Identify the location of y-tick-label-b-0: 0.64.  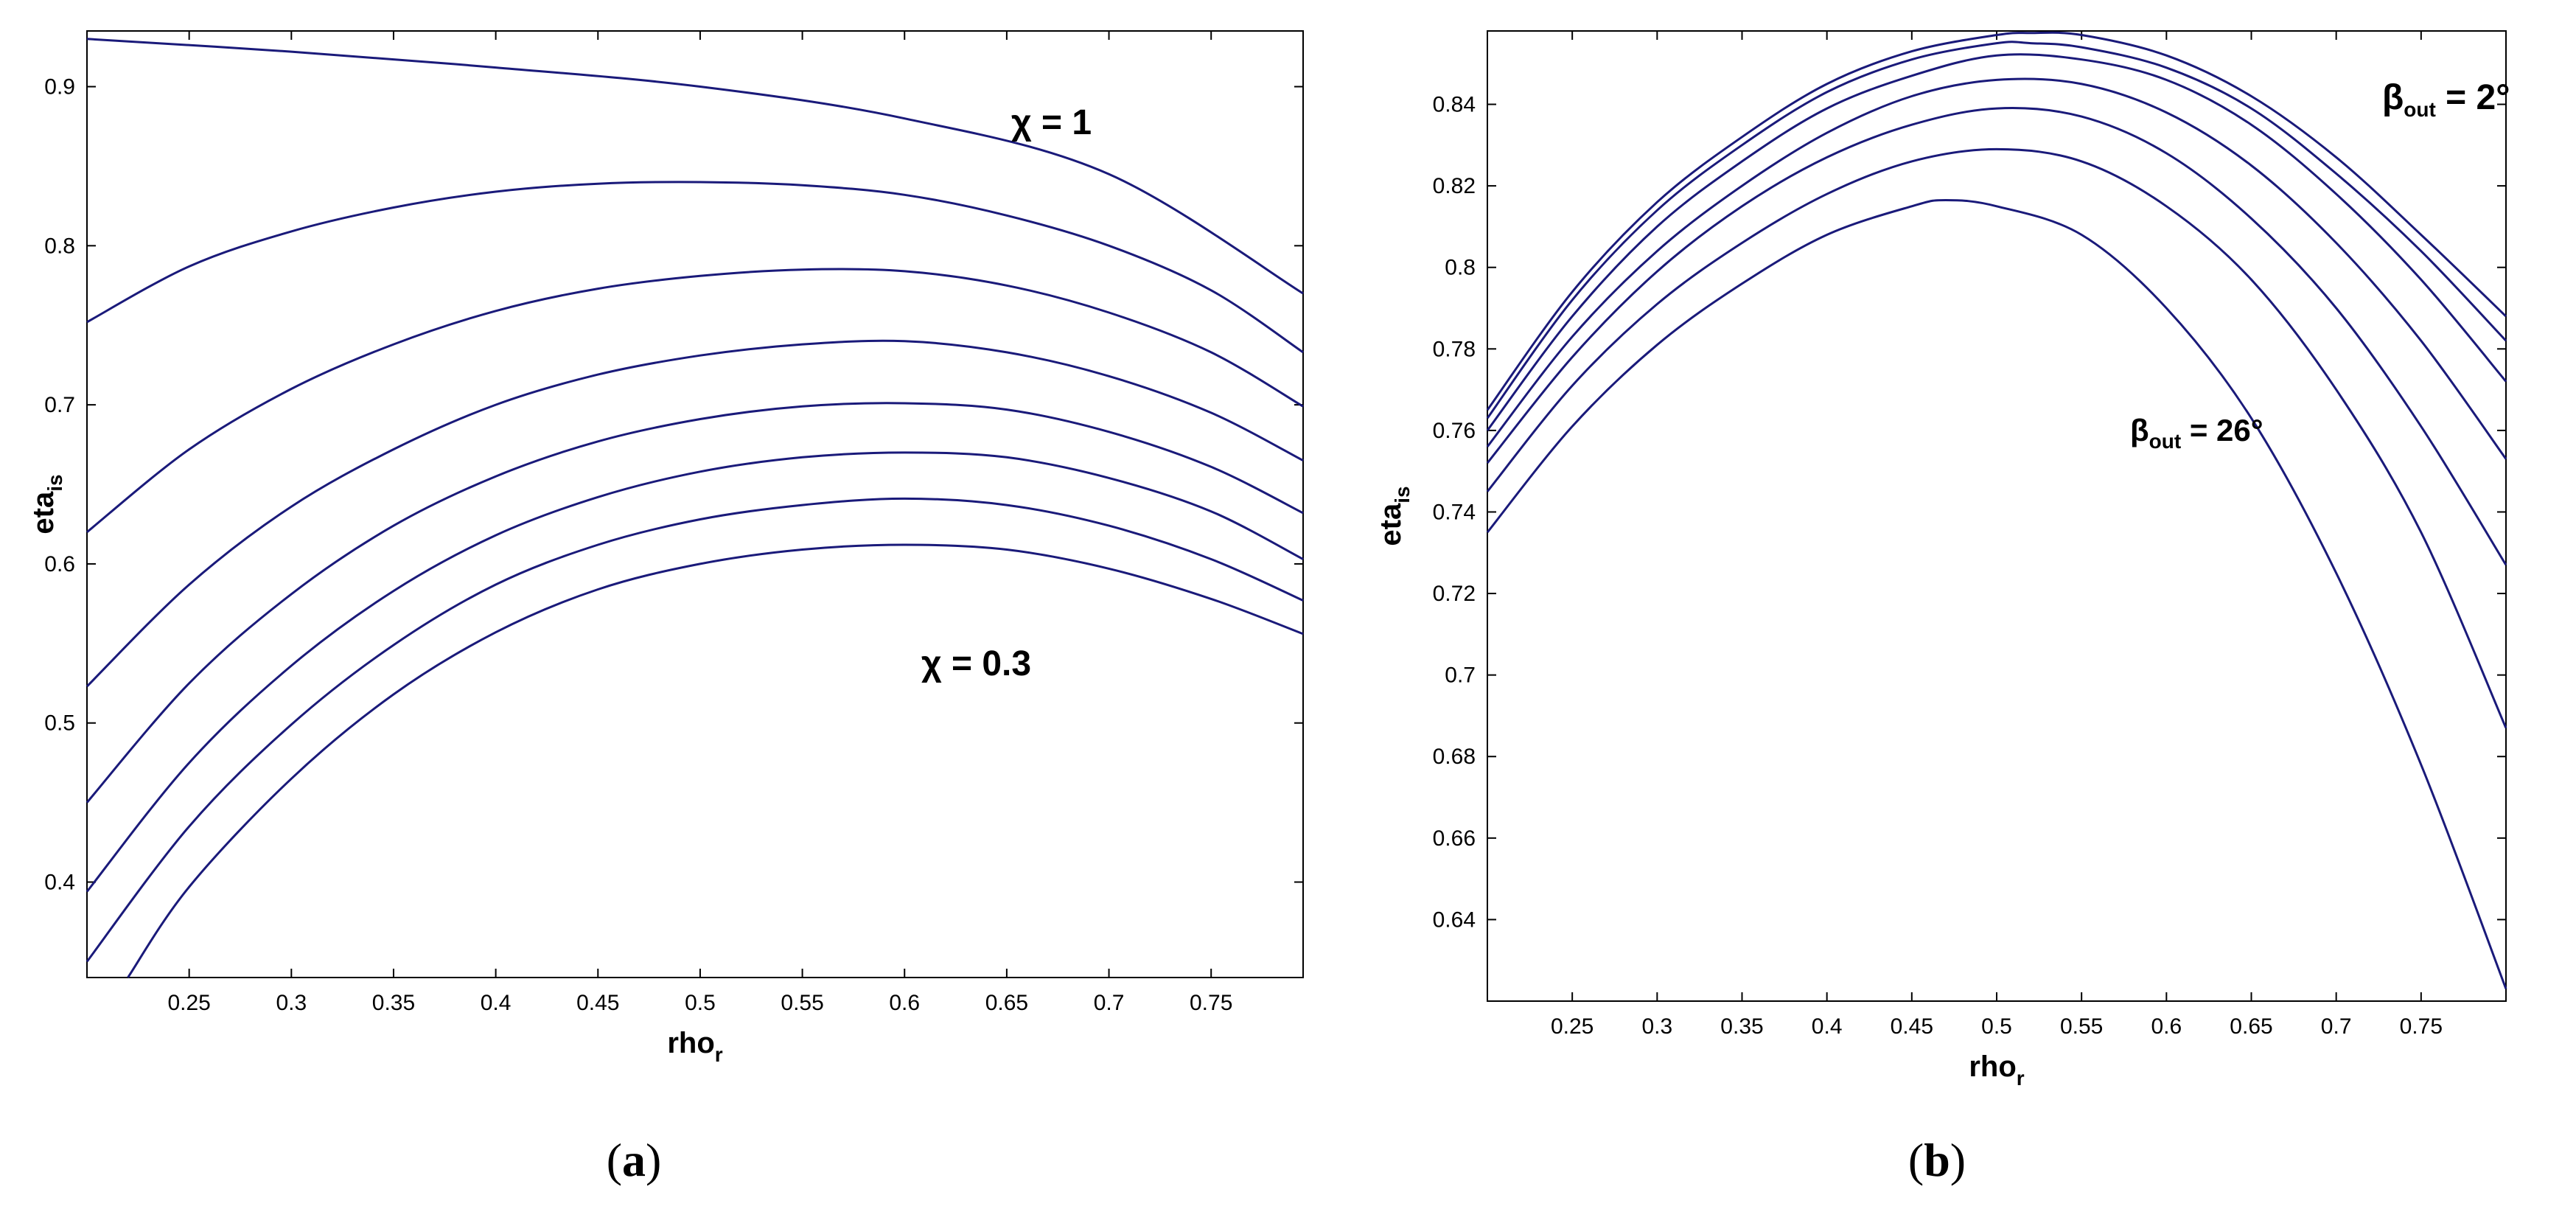
(1454, 919).